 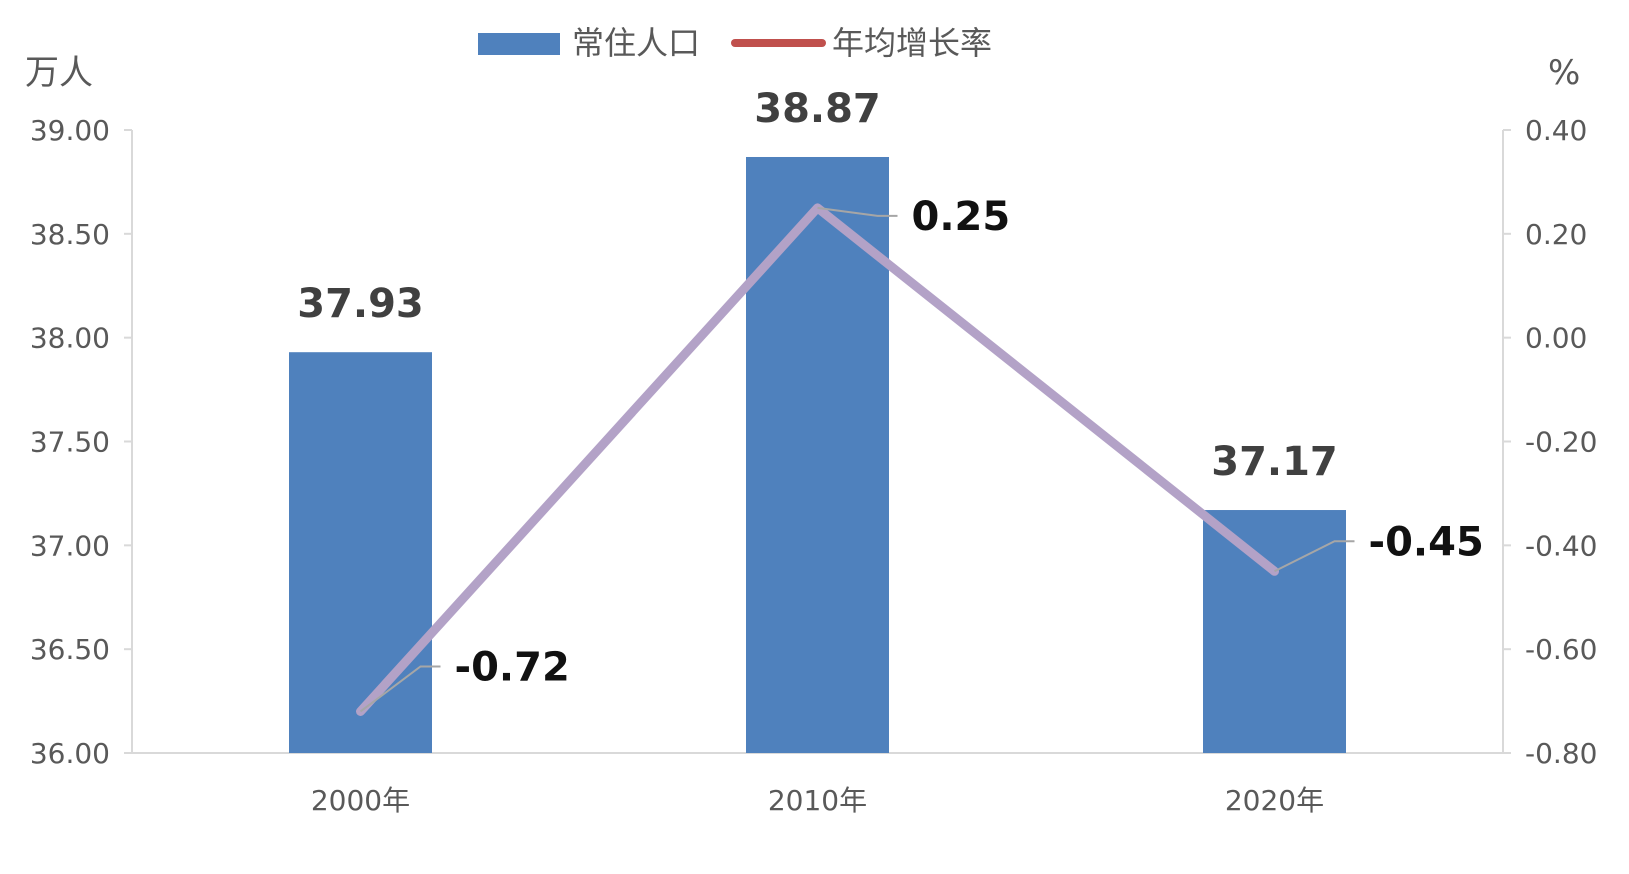 I want to click on x-tick-label: 2020年, so click(x=1274, y=800).